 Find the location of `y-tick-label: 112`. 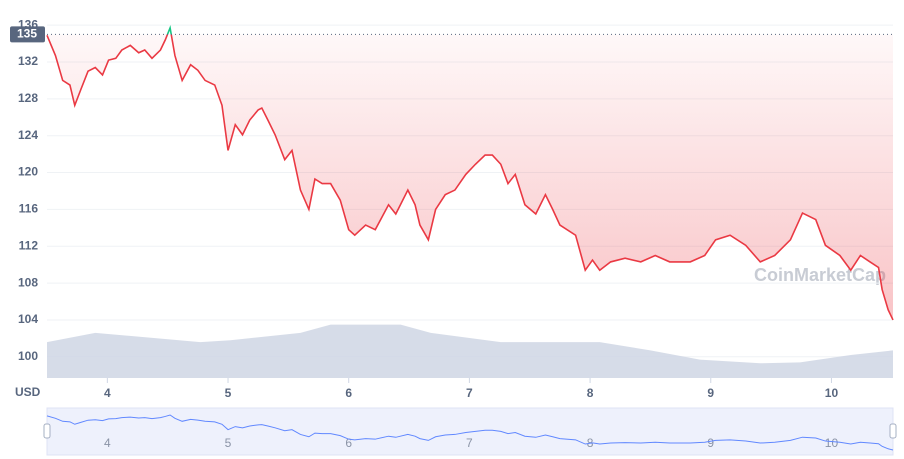

y-tick-label: 112 is located at coordinates (29, 245).